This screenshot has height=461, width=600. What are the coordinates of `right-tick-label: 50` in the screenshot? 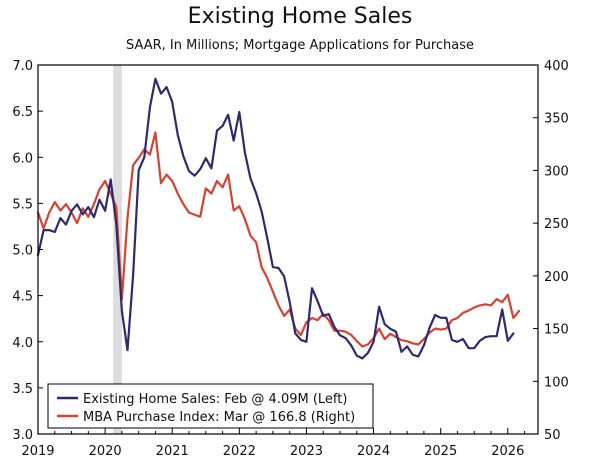 It's located at (552, 435).